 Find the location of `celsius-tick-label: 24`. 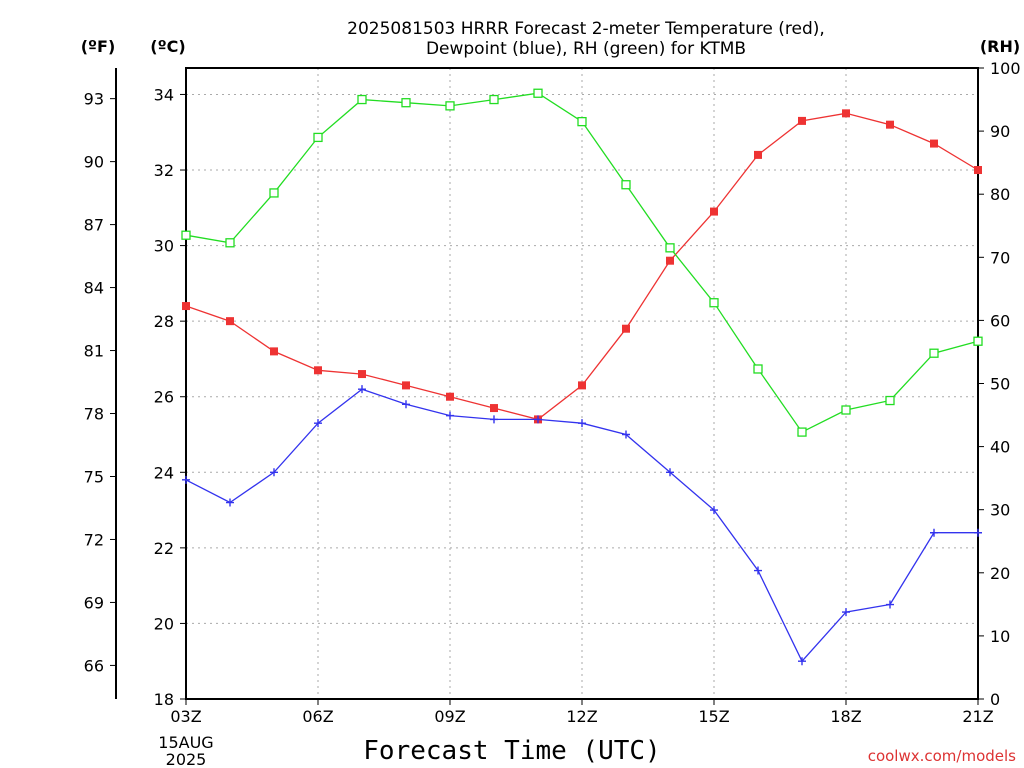

celsius-tick-label: 24 is located at coordinates (164, 472).